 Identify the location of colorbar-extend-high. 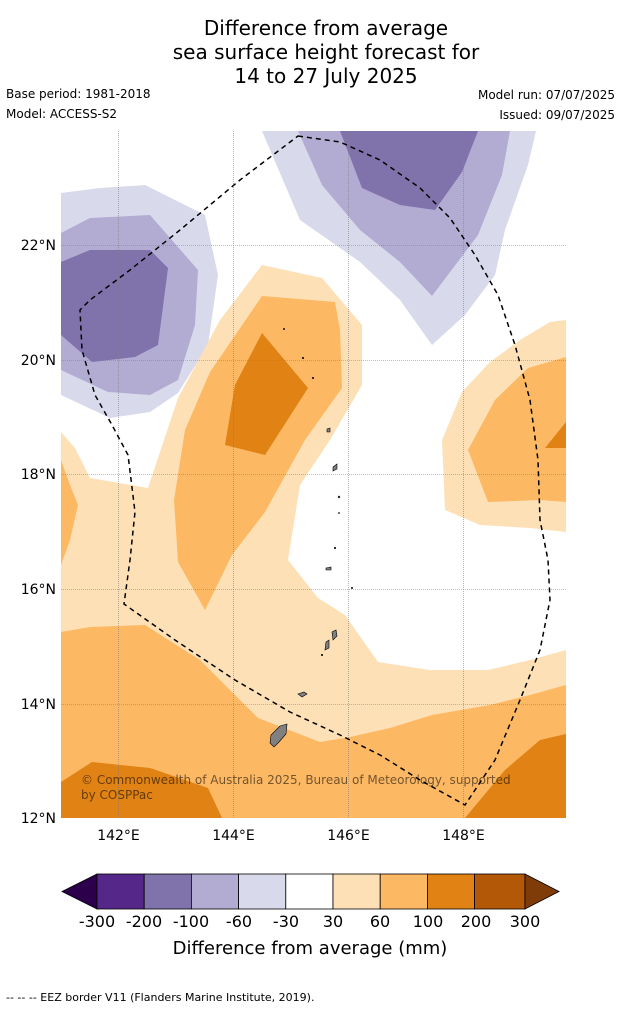
(542, 891).